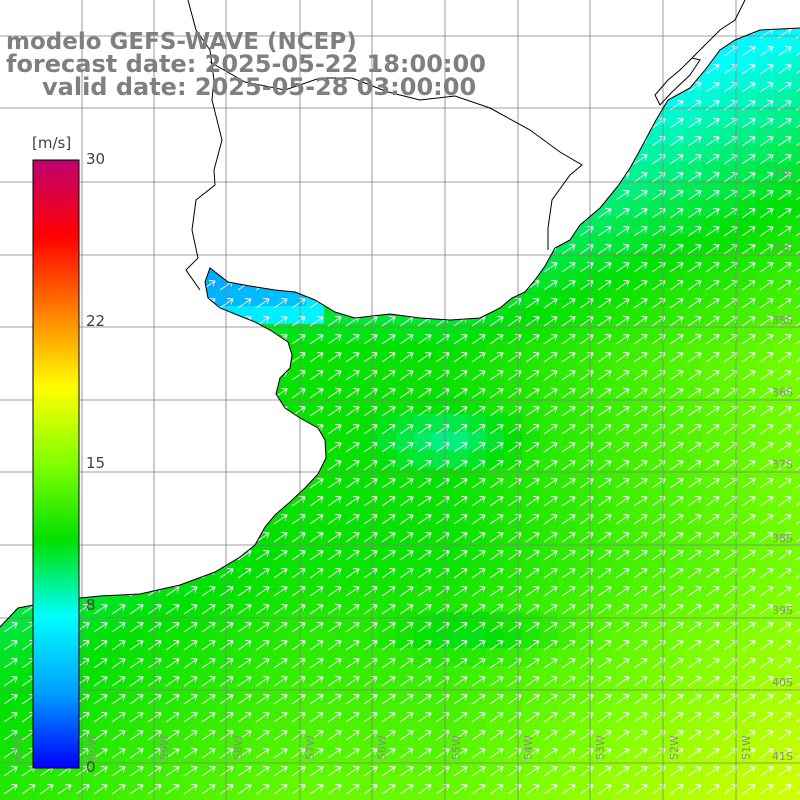 The width and height of the screenshot is (800, 800). I want to click on colorbar-unit: [m/s], so click(52, 143).